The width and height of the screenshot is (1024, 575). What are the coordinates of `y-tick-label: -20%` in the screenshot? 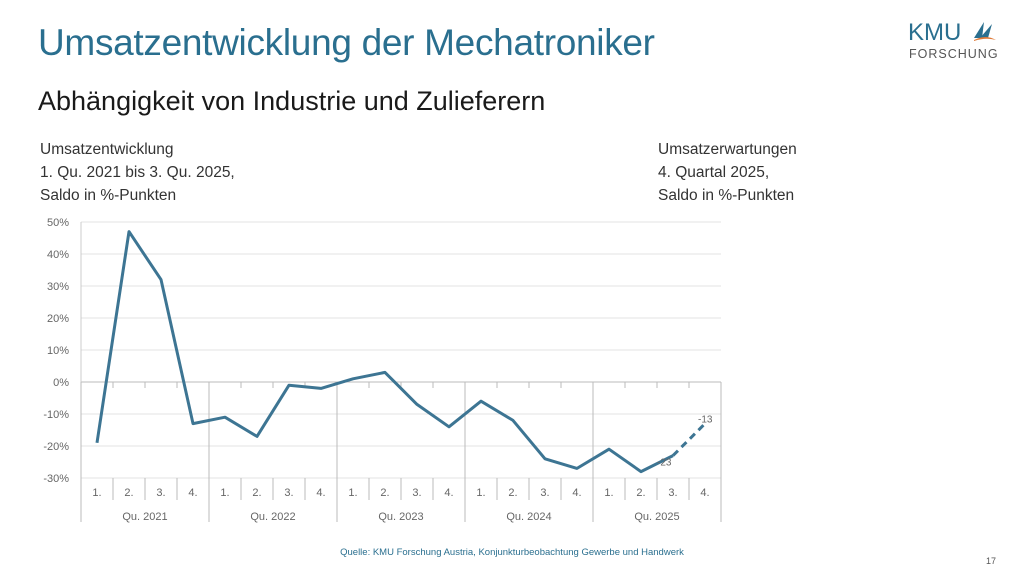 It's located at (56, 447).